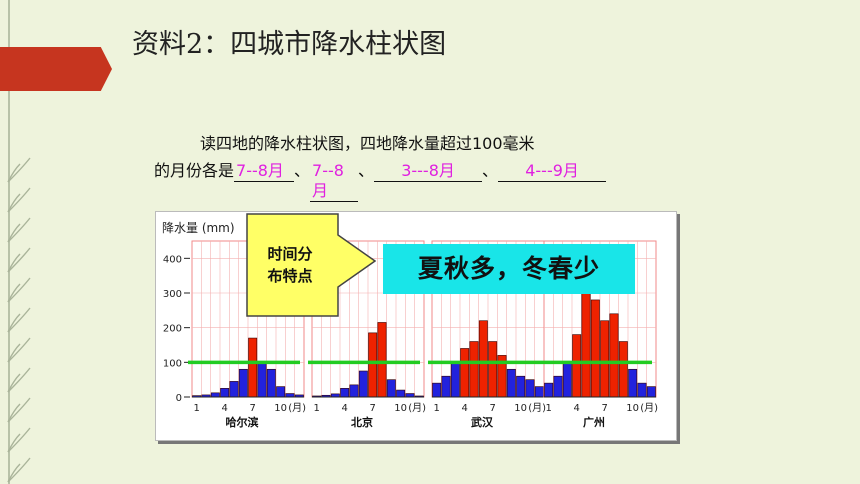  I want to click on bar-北京-11, so click(410, 395).